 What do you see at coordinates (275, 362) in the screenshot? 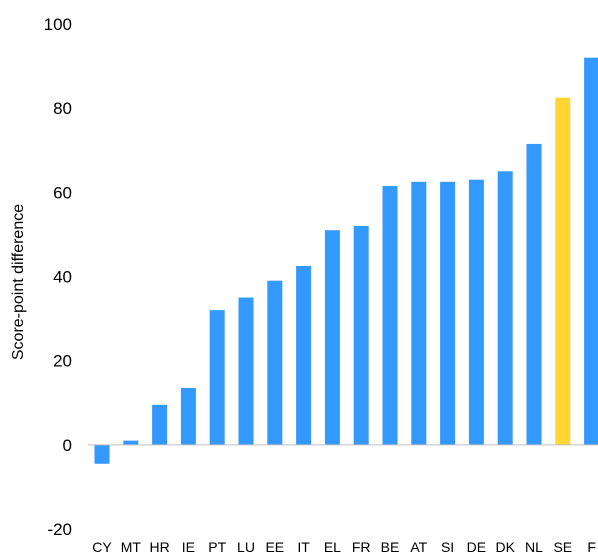
I see `bar-ee` at bounding box center [275, 362].